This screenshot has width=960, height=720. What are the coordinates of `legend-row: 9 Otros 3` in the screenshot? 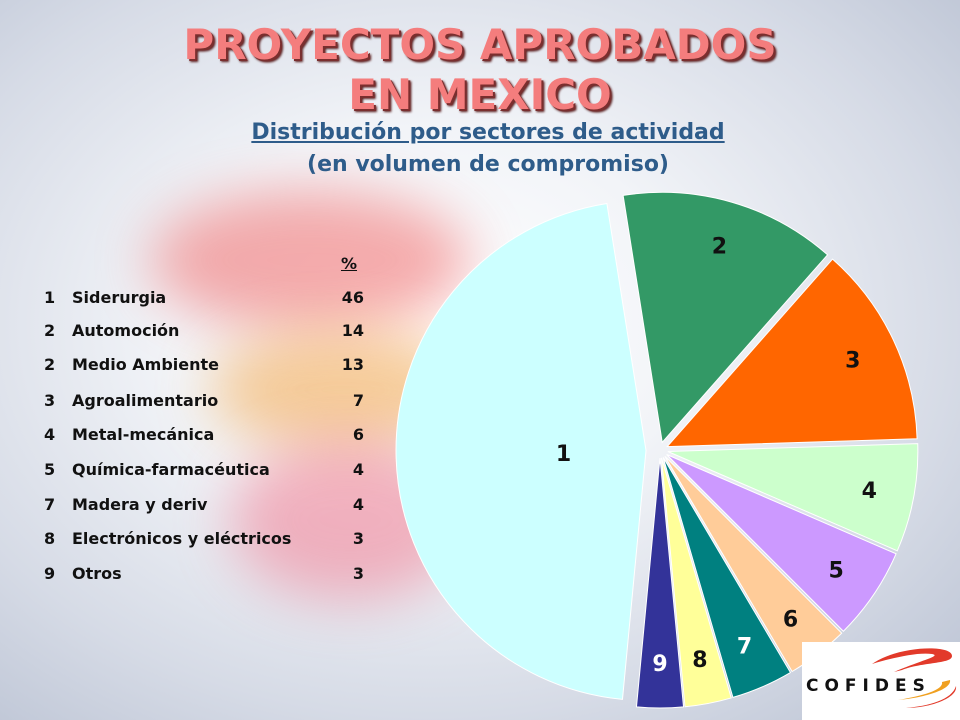 It's located at (209, 576).